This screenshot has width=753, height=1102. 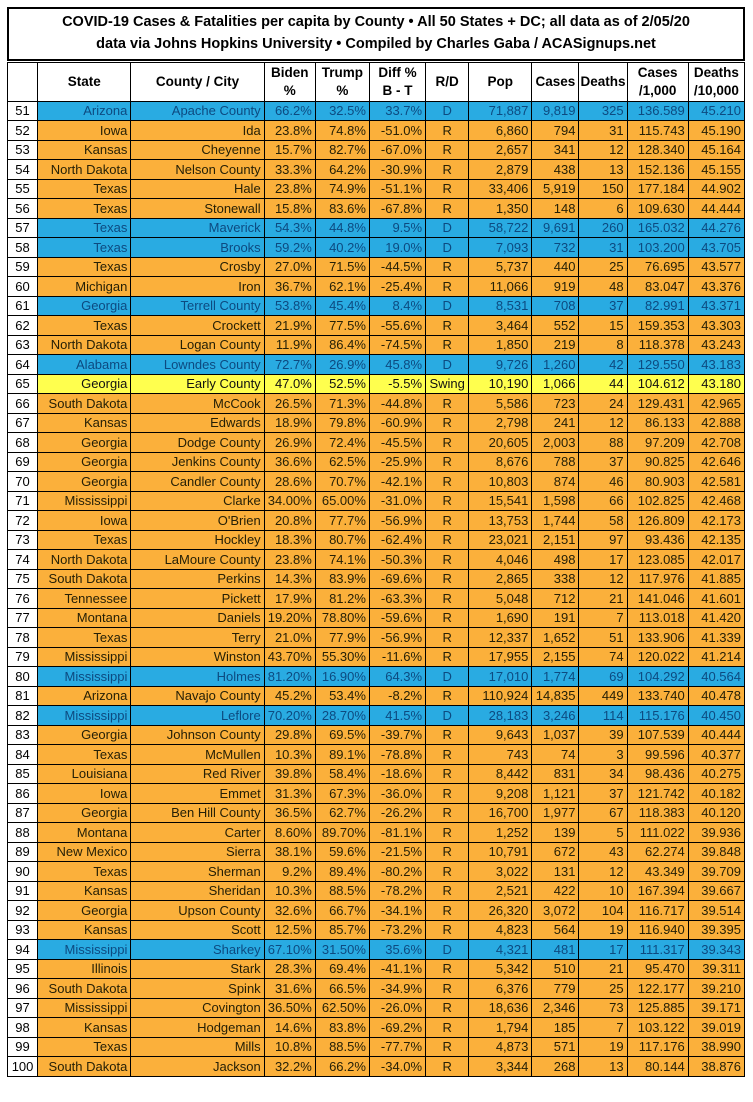 I want to click on cell-state: Illinois, so click(x=84, y=968).